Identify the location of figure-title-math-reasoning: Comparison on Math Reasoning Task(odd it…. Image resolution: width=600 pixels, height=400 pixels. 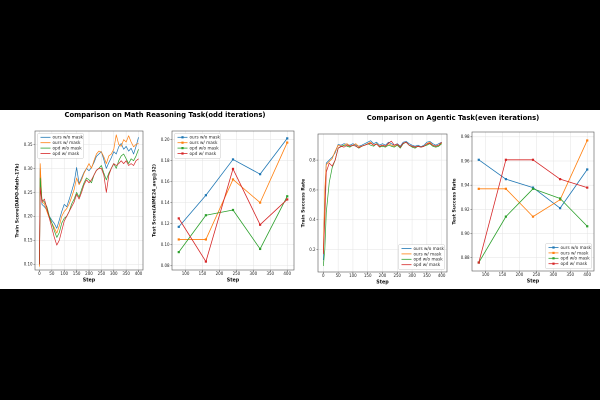
(165, 115).